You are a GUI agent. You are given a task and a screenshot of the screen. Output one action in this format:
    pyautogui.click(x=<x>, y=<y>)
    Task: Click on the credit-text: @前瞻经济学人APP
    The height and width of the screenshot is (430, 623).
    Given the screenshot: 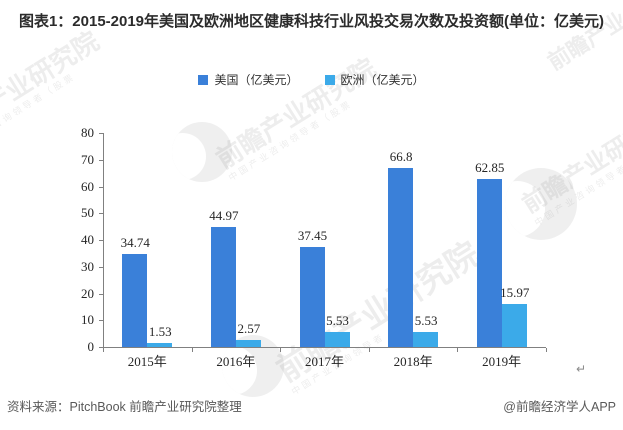 What is the action you would take?
    pyautogui.click(x=559, y=407)
    